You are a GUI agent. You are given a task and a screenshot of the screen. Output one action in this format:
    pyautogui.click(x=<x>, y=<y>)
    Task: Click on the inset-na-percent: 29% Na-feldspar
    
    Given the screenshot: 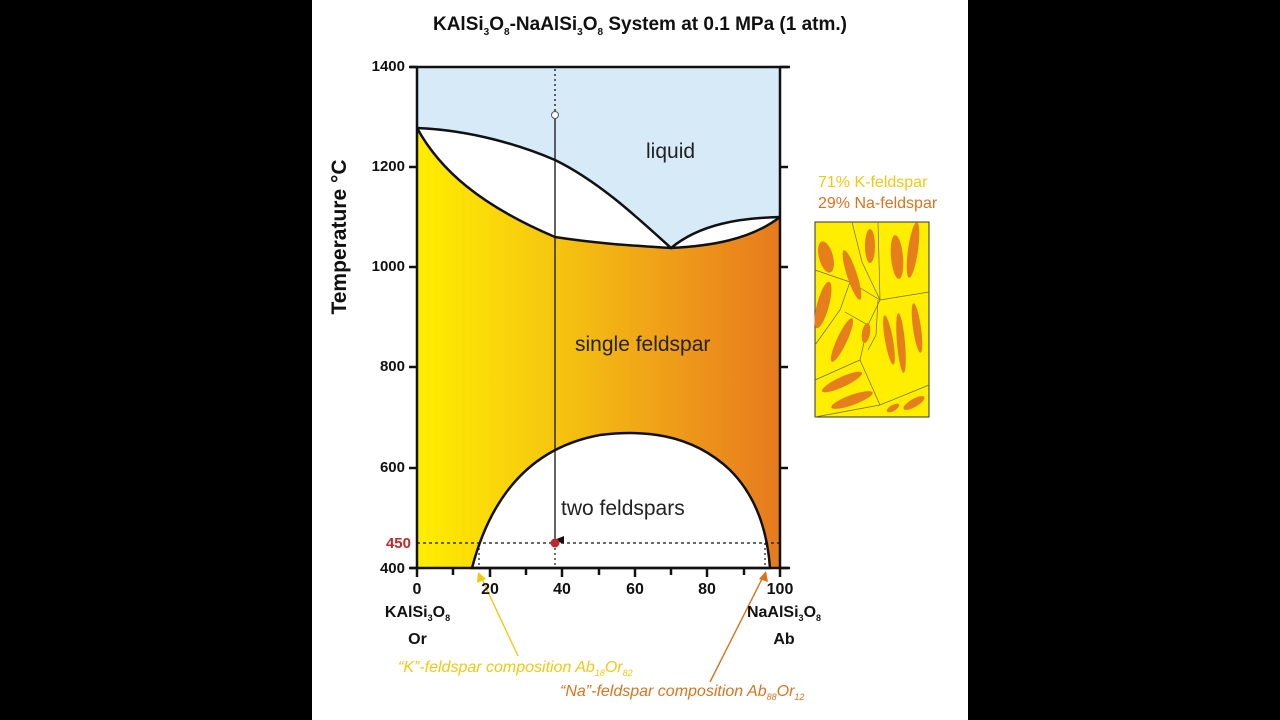 What is the action you would take?
    pyautogui.click(x=878, y=203)
    